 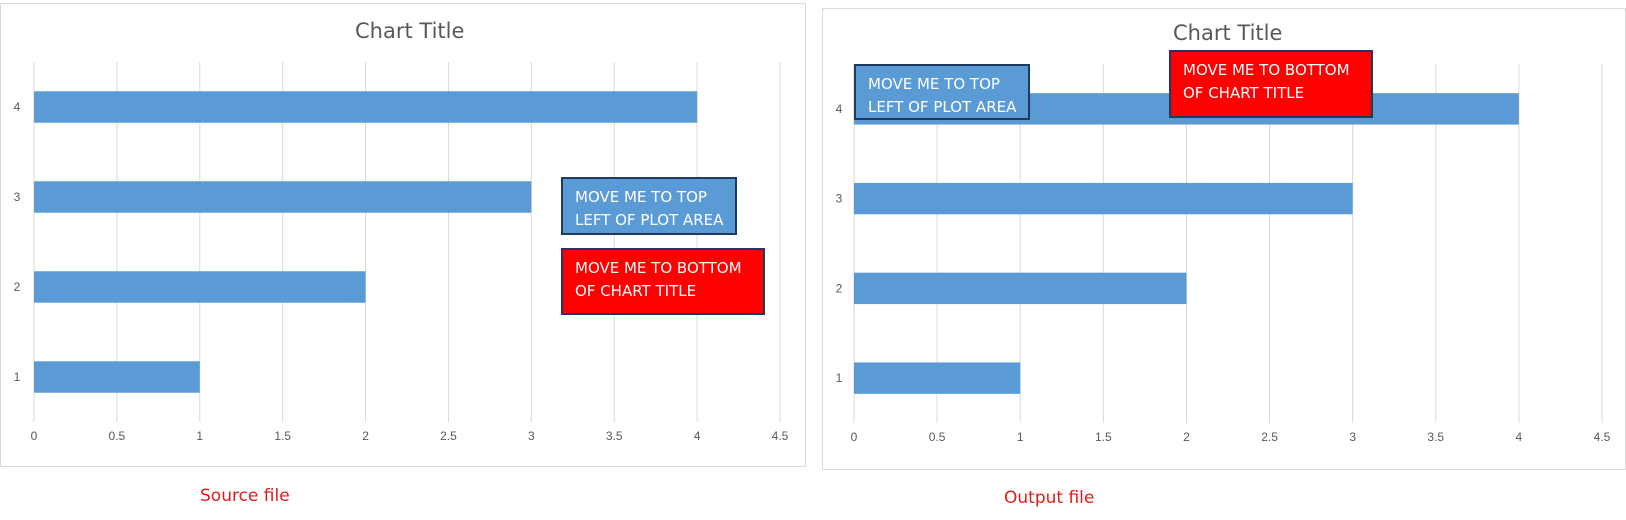 I want to click on source-file-caption: Source file, so click(x=245, y=496).